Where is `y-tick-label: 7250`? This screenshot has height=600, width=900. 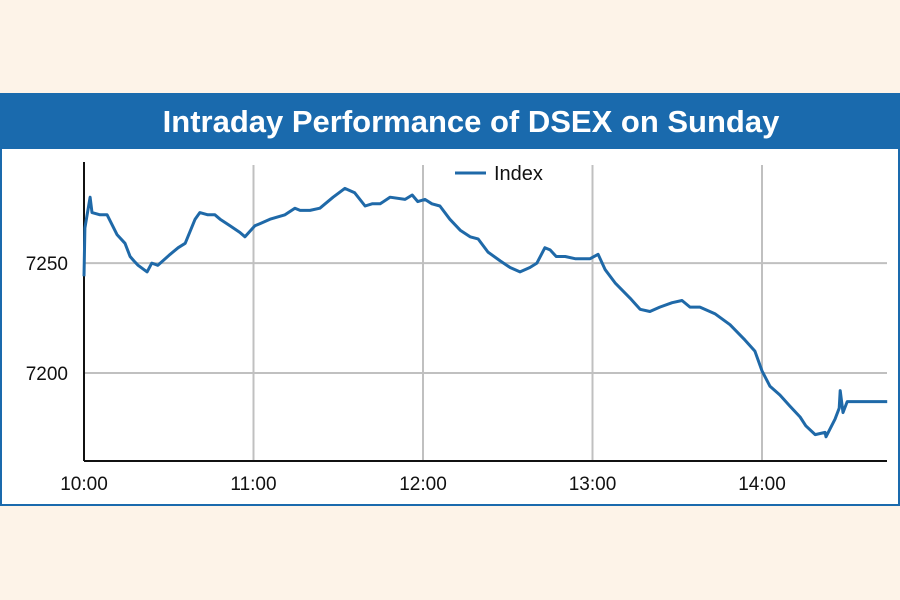
y-tick-label: 7250 is located at coordinates (47, 264).